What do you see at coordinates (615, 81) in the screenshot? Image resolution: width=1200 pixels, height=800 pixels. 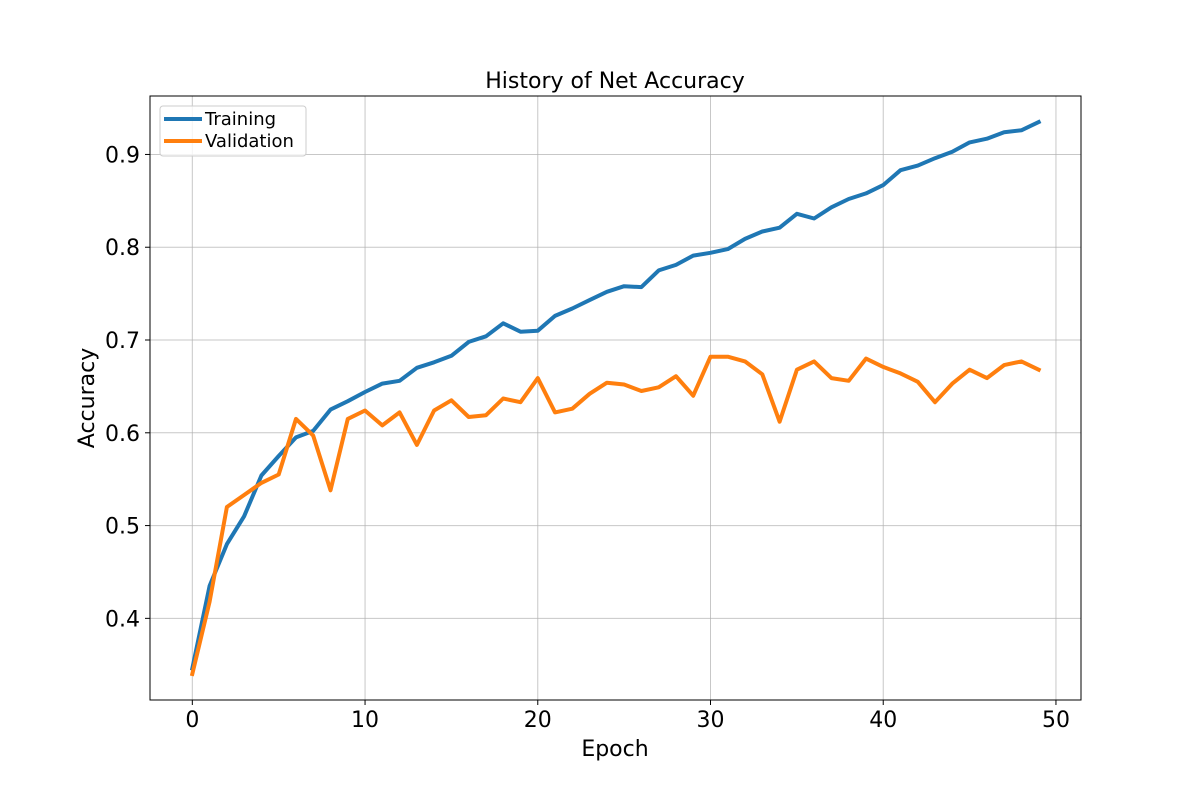 I see `chart-title: History of Net Accuracy` at bounding box center [615, 81].